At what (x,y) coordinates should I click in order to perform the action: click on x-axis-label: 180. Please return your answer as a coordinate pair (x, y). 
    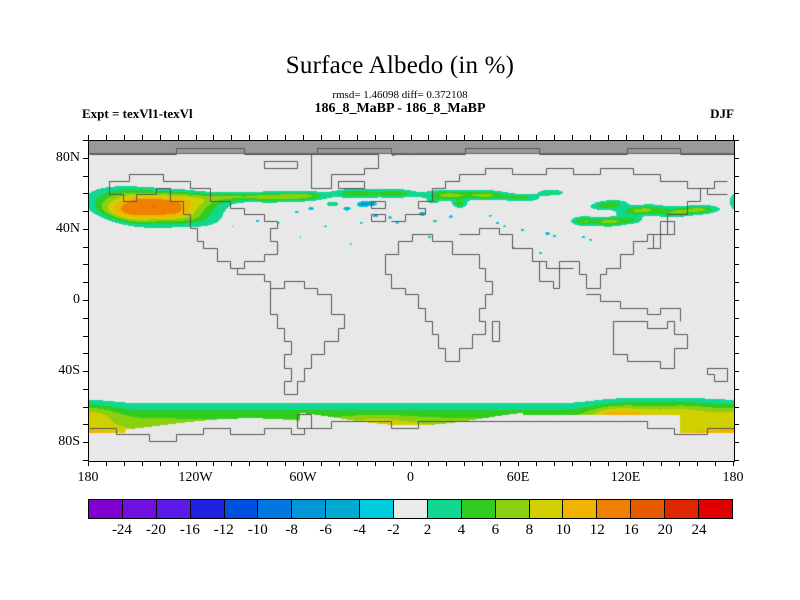
    Looking at the image, I should click on (733, 477).